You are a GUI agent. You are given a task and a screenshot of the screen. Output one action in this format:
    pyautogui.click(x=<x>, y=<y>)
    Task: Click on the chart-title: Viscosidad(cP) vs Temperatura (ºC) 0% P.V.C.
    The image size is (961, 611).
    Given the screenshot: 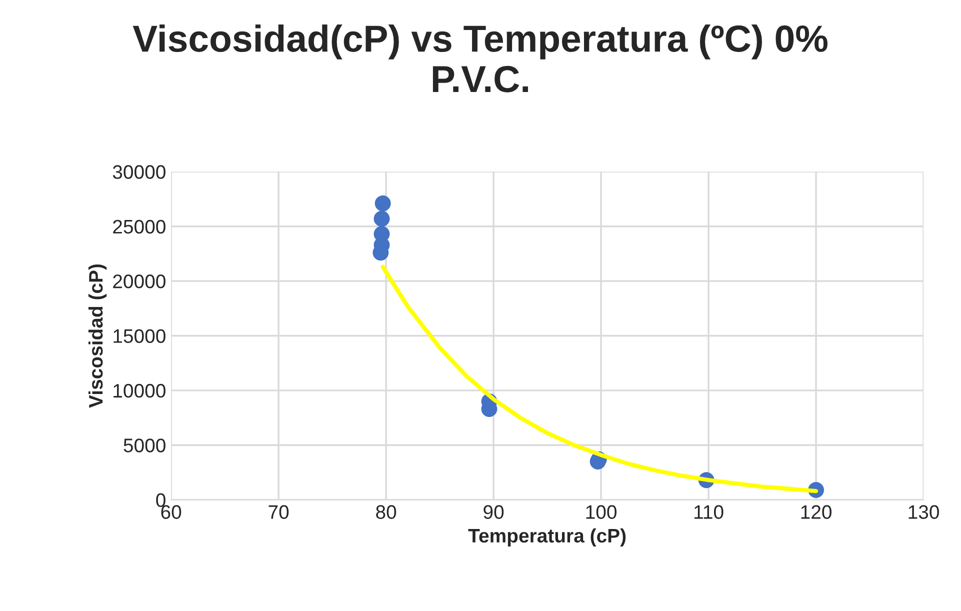 What is the action you would take?
    pyautogui.click(x=480, y=58)
    